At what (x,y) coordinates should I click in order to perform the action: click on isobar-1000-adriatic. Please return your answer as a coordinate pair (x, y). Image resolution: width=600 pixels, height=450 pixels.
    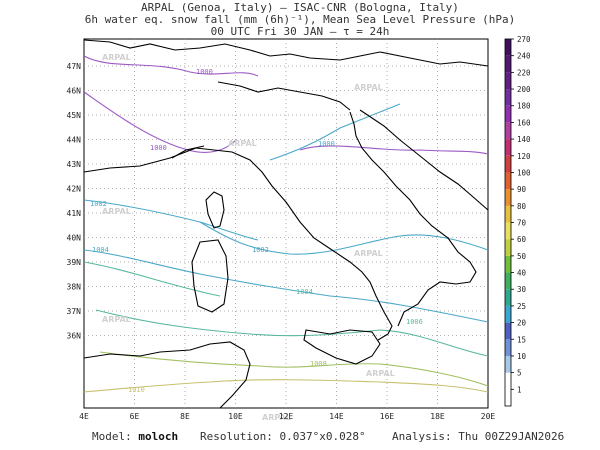
    Looking at the image, I should click on (335, 132).